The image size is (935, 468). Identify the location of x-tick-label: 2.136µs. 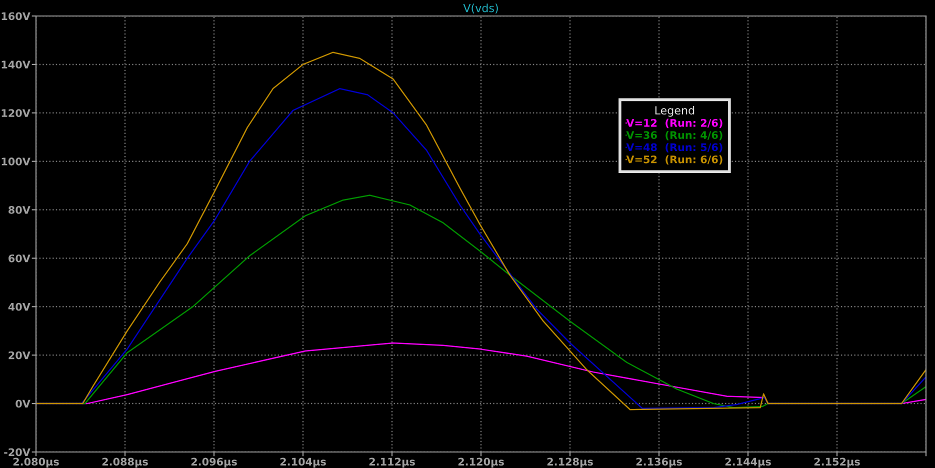
(659, 463).